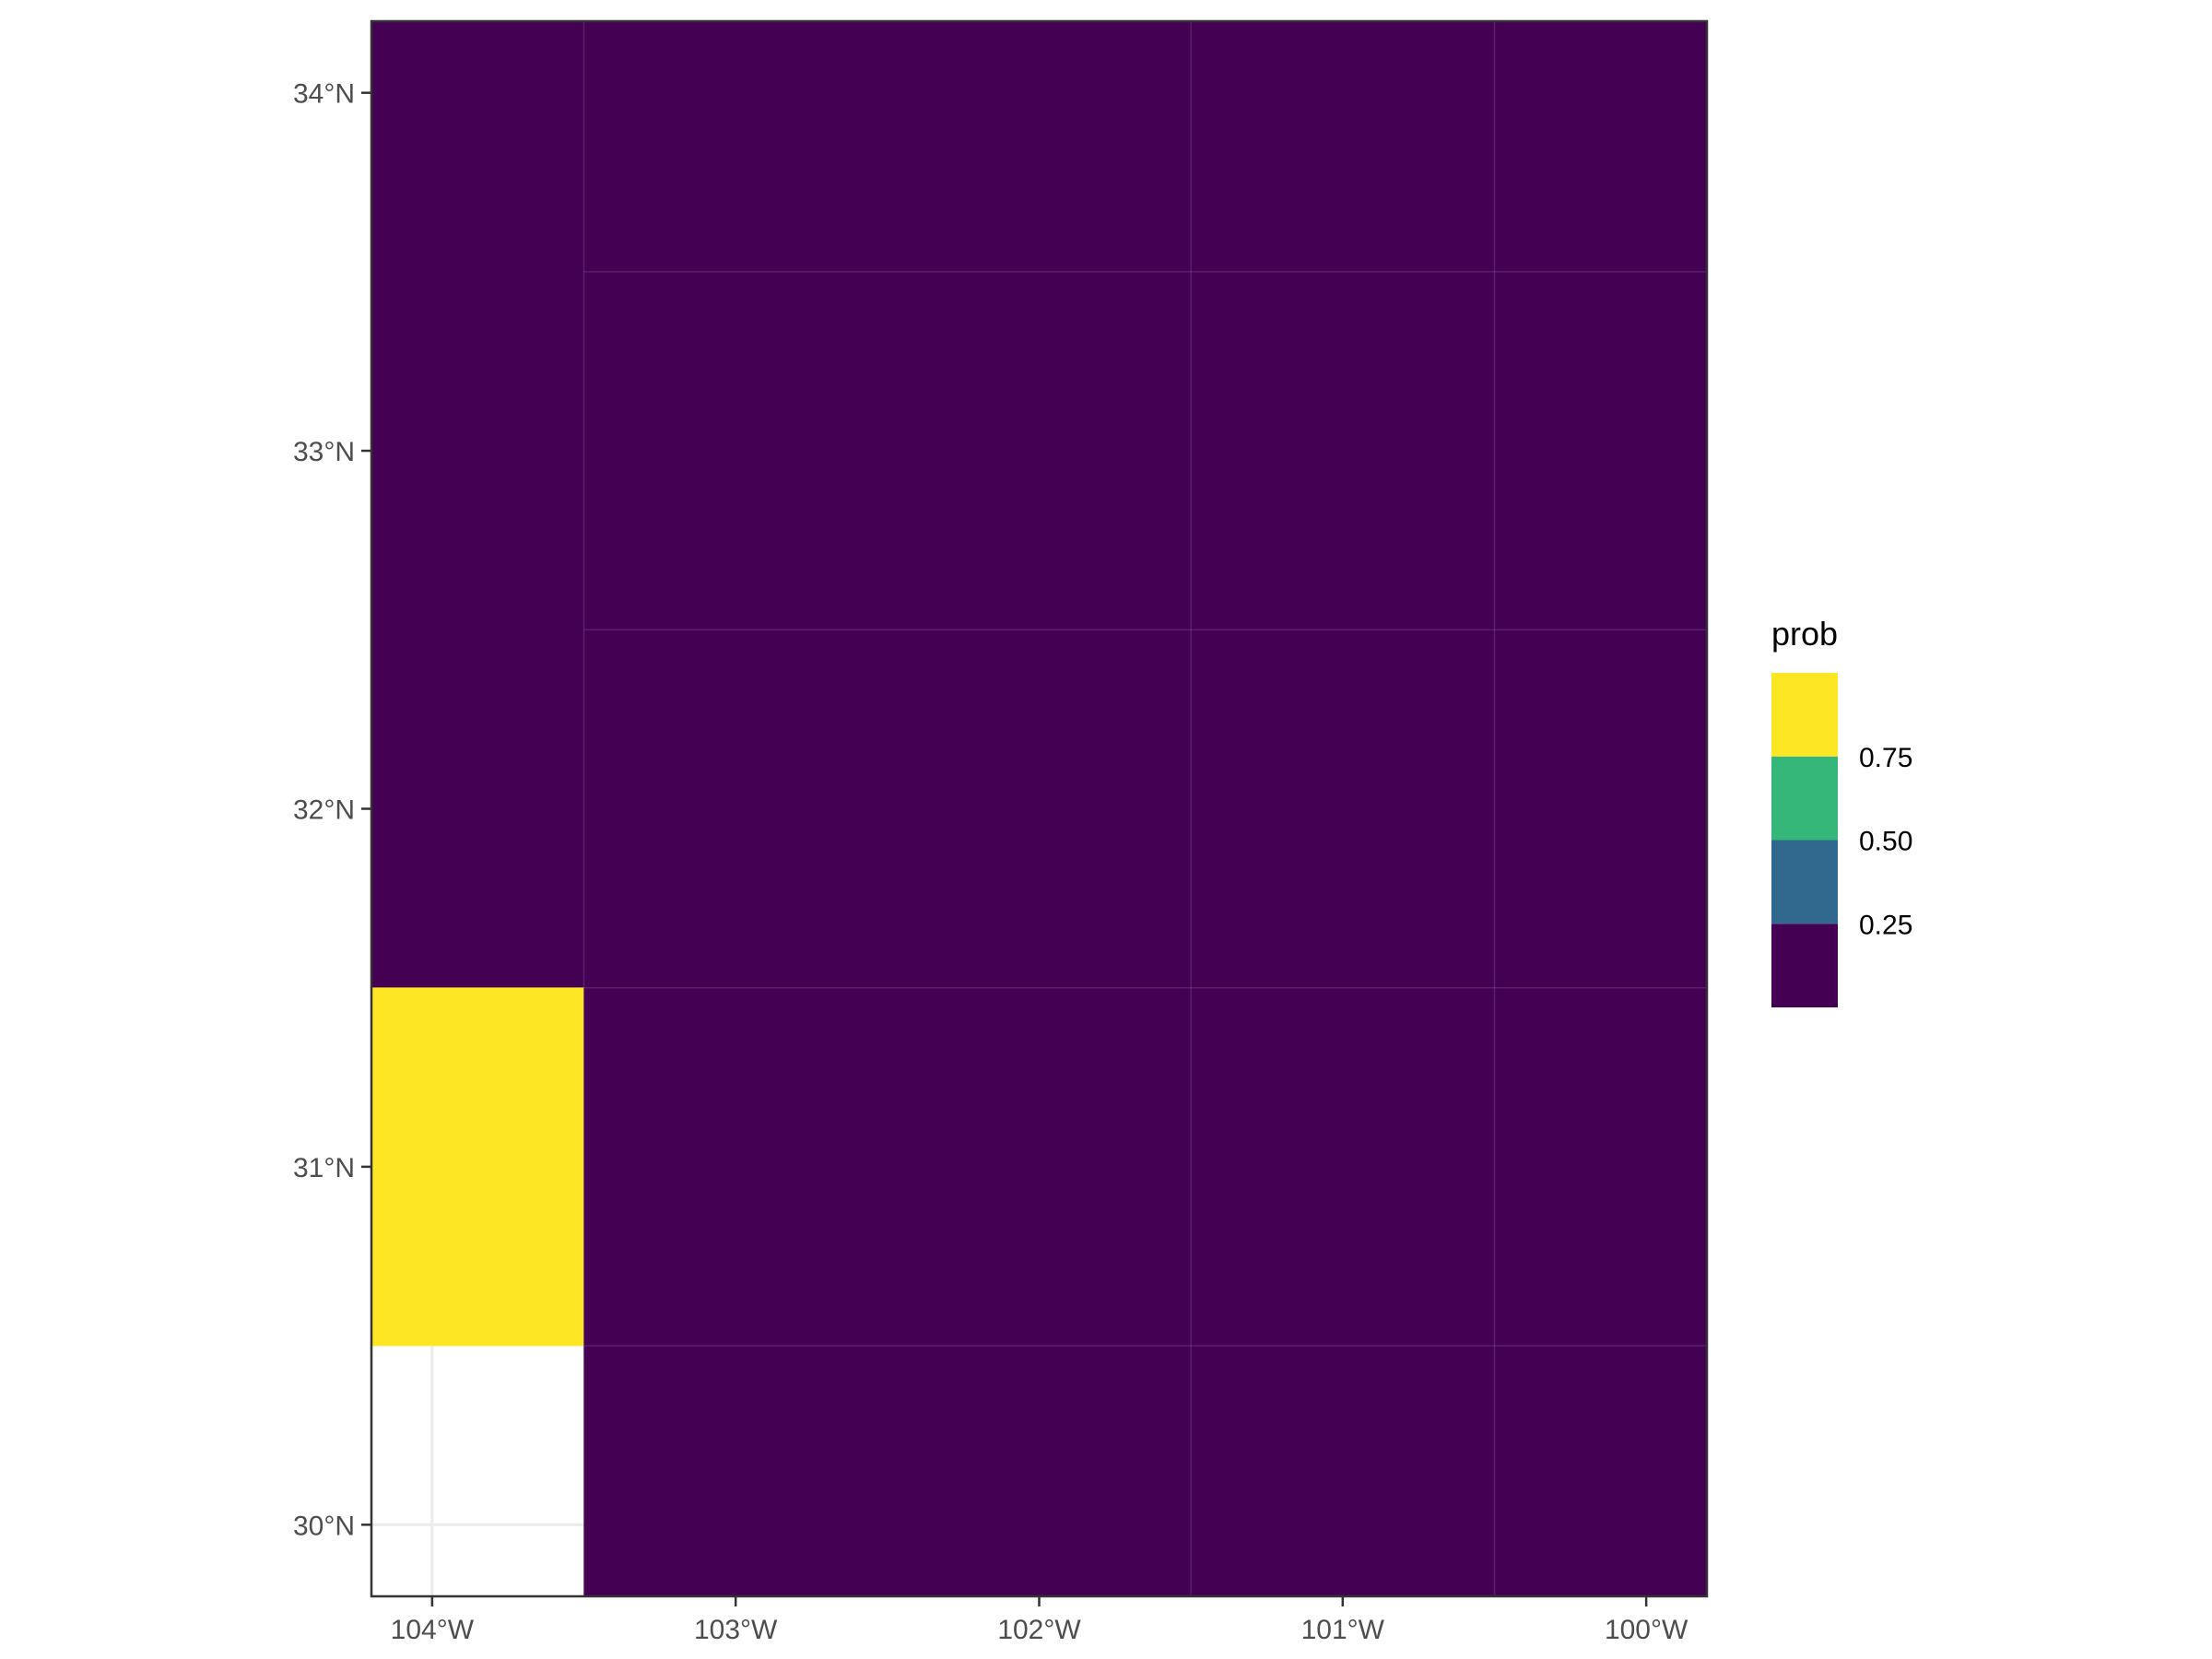 The image size is (2212, 1659). I want to click on y-tick-label-3: 33°N, so click(324, 452).